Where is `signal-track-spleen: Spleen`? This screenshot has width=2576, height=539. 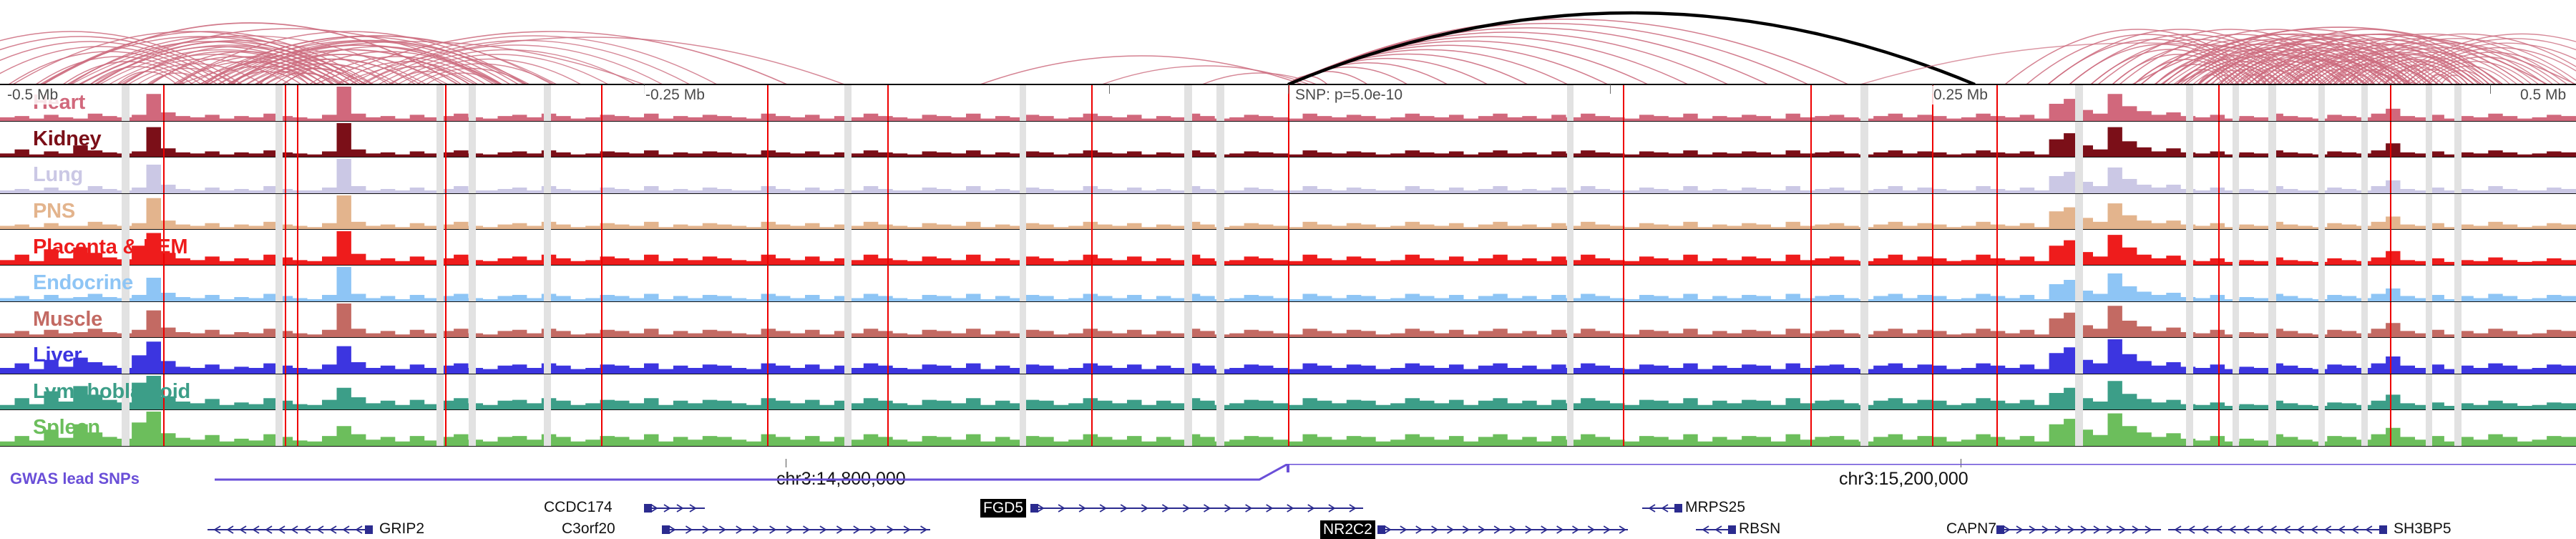
signal-track-spleen: Spleen is located at coordinates (1288, 428).